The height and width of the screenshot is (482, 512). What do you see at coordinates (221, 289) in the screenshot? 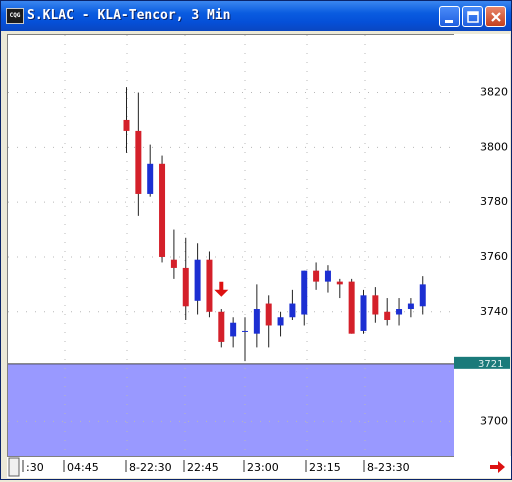
I see `sell-signal-arrow-icon` at bounding box center [221, 289].